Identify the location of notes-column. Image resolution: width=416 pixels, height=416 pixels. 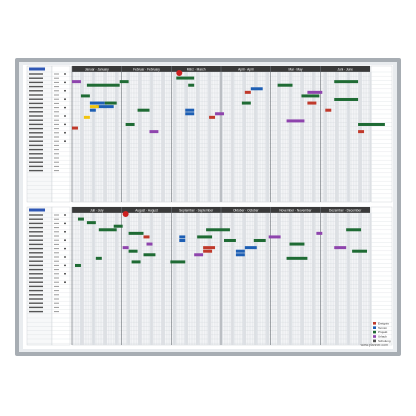
(381, 134).